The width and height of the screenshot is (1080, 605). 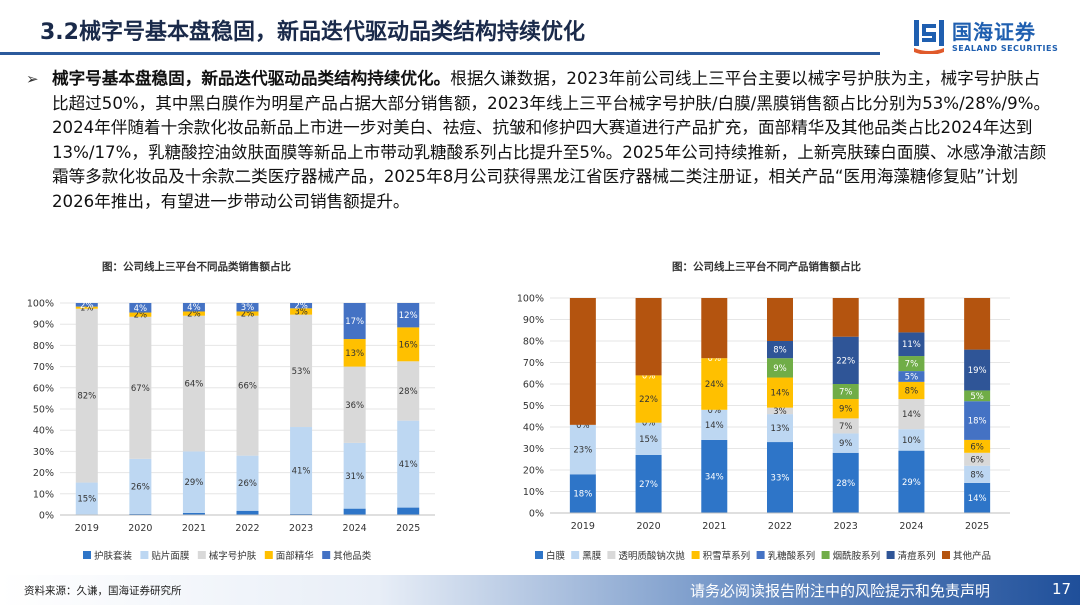 What do you see at coordinates (87, 309) in the screenshot?
I see `data-label: 1%` at bounding box center [87, 309].